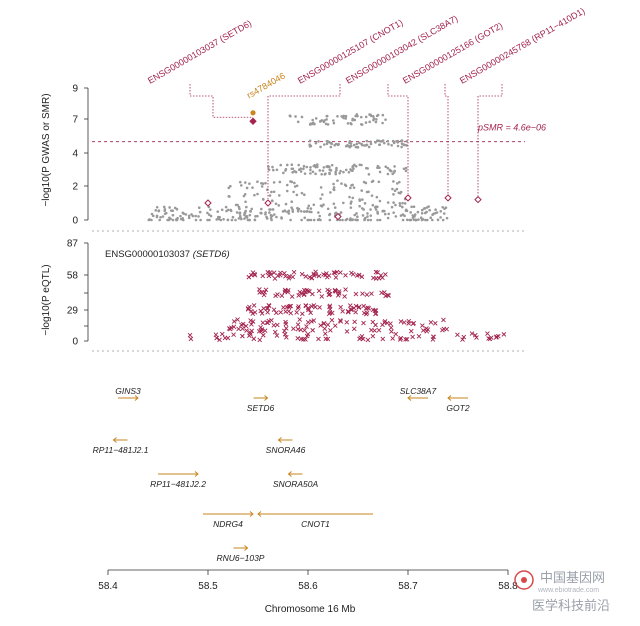  I want to click on smr-probe-diamond, so click(448, 198).